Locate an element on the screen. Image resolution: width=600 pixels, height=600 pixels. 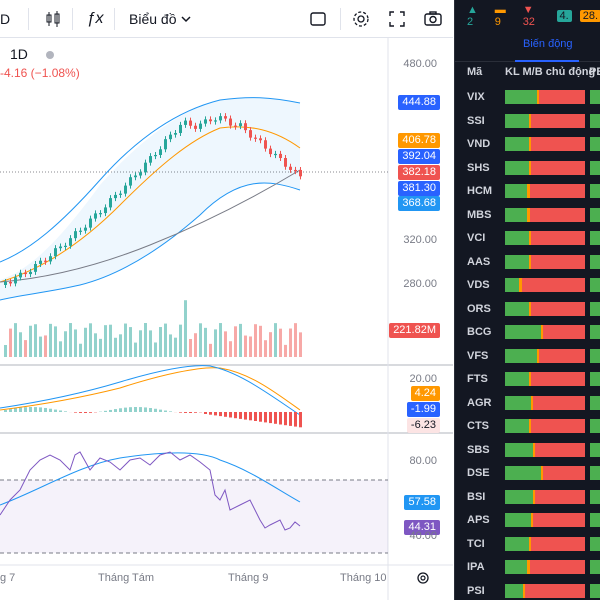
list-item: AAS is located at coordinates (527, 262).